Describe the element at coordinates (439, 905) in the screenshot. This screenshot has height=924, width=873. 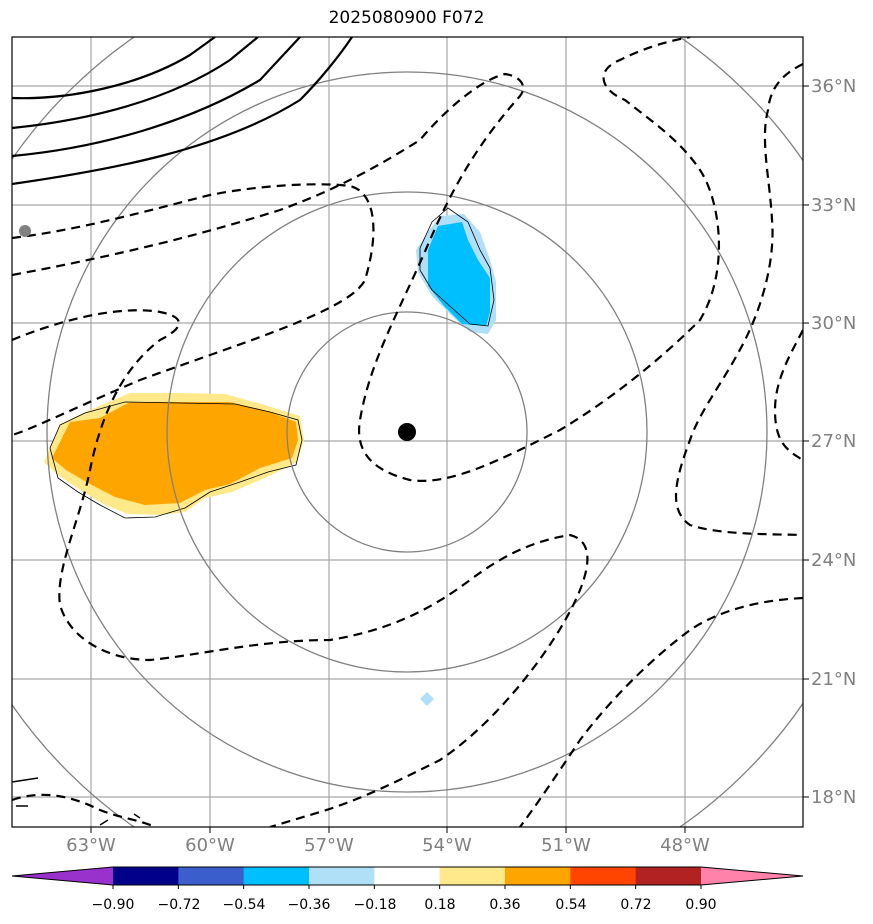
I see `colorbar-tick-label: 0.18` at that location.